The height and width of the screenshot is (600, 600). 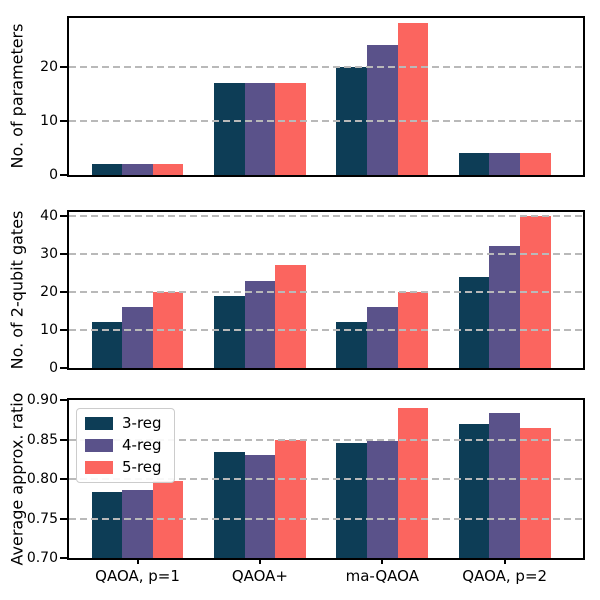 What do you see at coordinates (42, 518) in the screenshot?
I see `y-tick-label: 0.75` at bounding box center [42, 518].